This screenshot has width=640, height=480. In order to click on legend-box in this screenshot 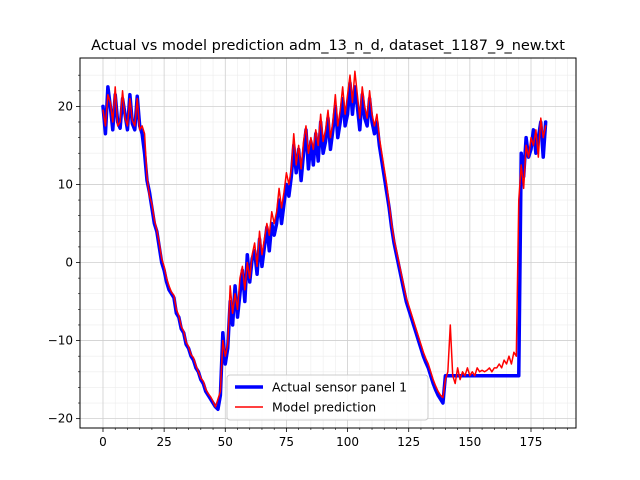, I will do `click(327, 397)`.